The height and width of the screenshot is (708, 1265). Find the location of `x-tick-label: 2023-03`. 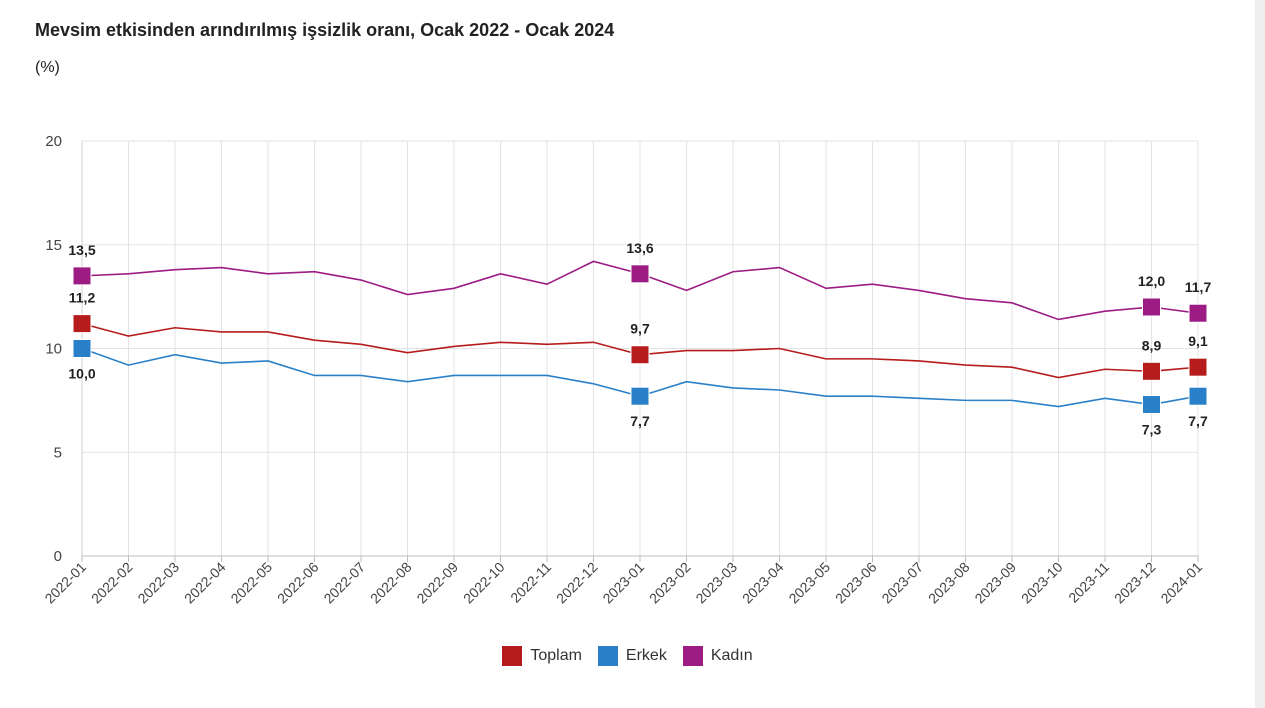

x-tick-label: 2023-03 is located at coordinates (716, 583).